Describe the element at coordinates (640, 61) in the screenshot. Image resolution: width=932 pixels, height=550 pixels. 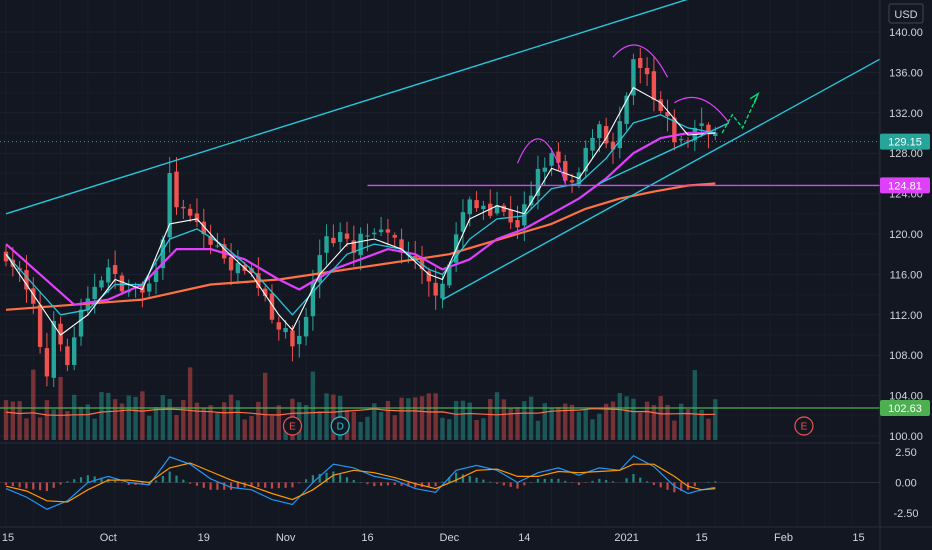
I see `pattern-arc` at that location.